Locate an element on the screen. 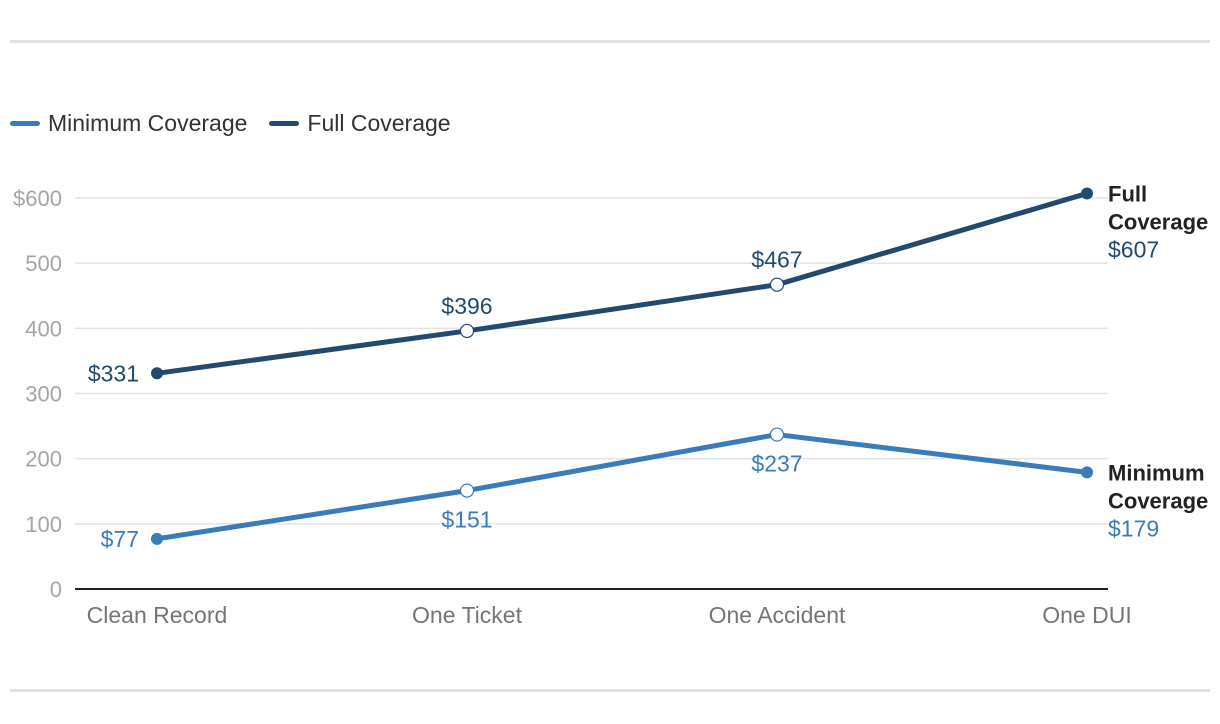  data-label-full: $396 is located at coordinates (466, 306).